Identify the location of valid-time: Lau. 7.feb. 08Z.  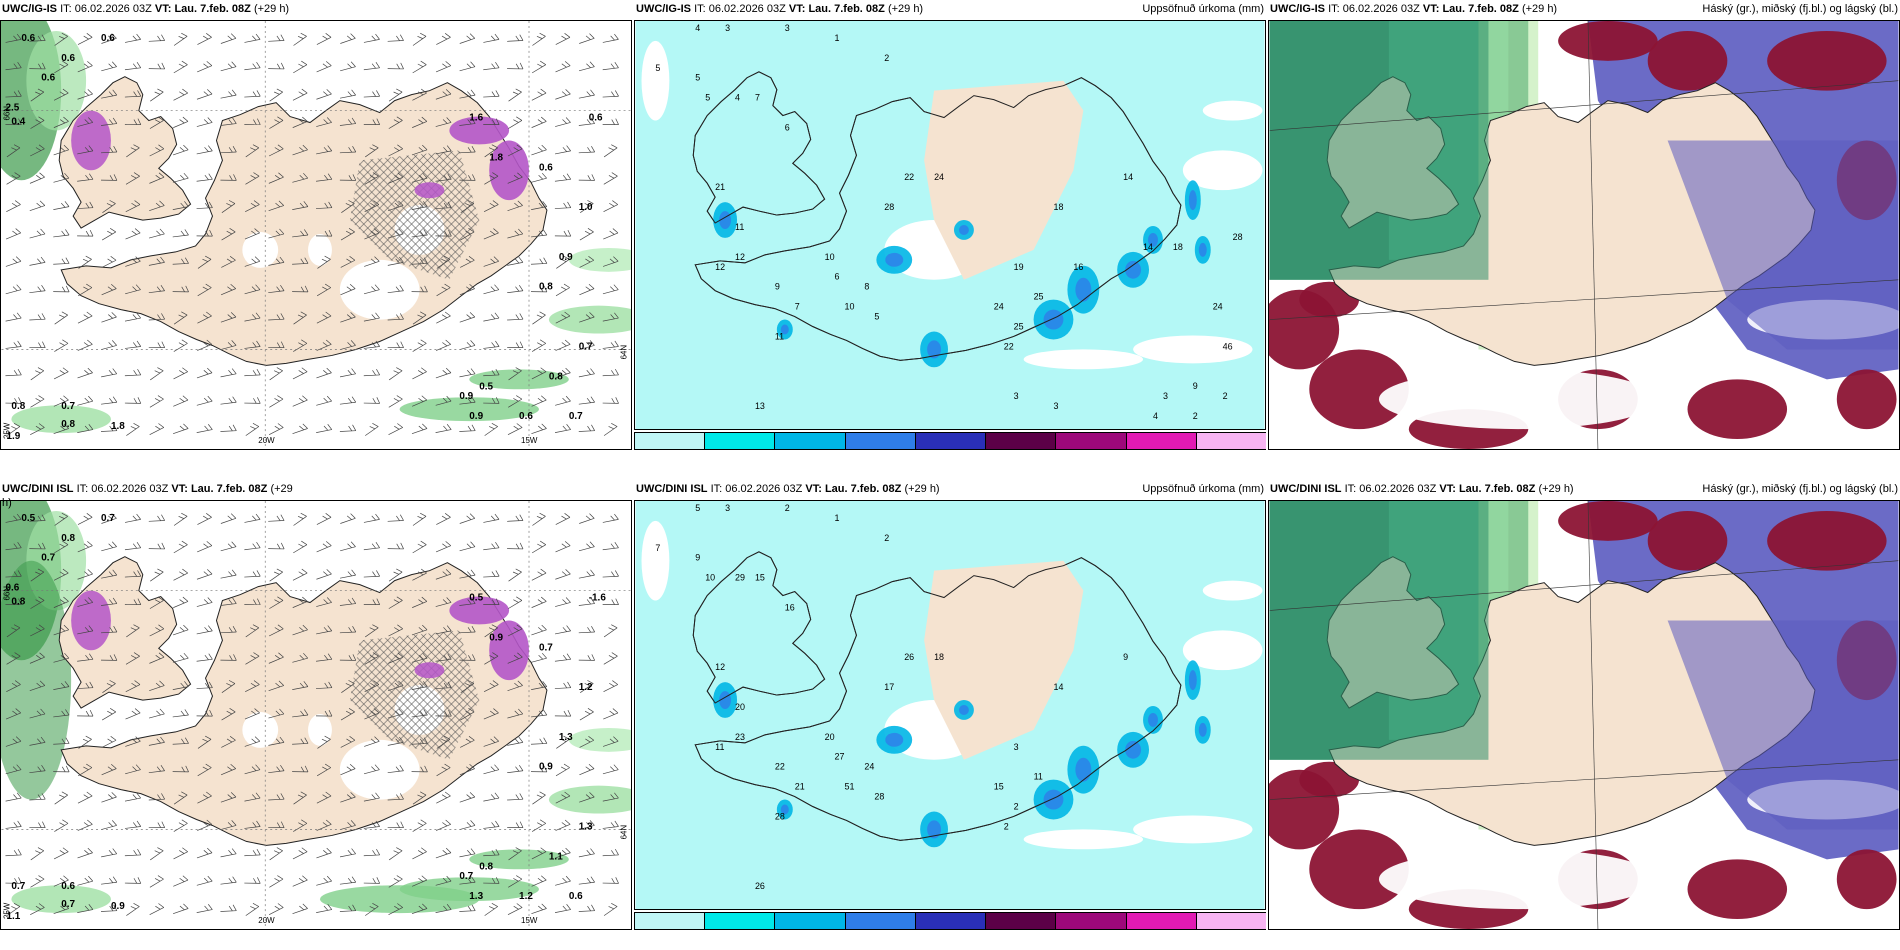
(1497, 489).